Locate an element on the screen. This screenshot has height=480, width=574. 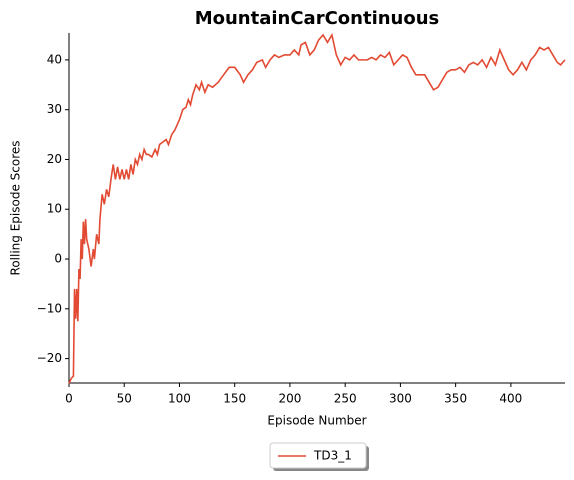
x-tick-label: 200 is located at coordinates (289, 399).